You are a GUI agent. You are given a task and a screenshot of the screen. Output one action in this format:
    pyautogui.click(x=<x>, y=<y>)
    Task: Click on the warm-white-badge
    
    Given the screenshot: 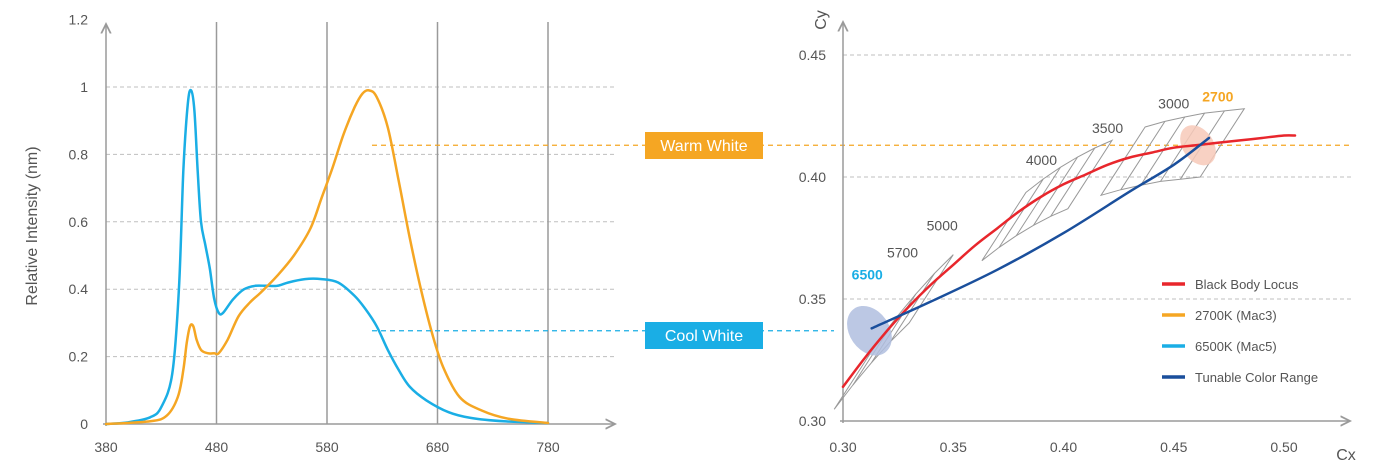 What is the action you would take?
    pyautogui.click(x=704, y=145)
    